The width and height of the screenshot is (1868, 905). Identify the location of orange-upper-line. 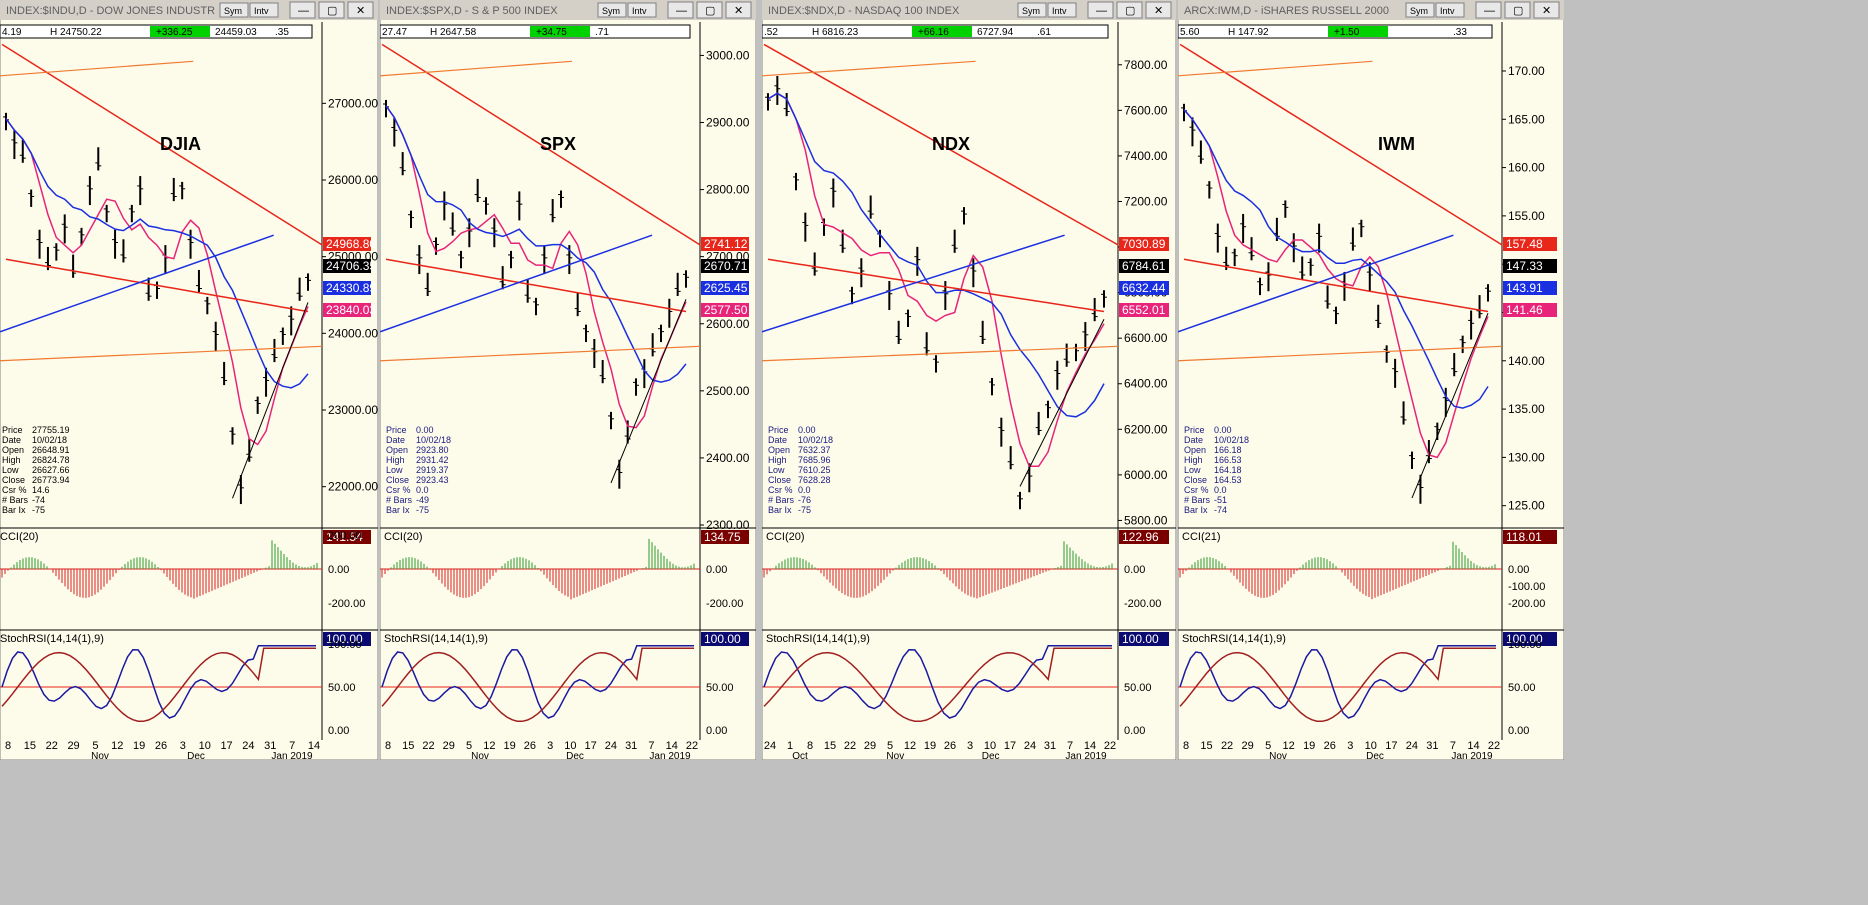
(869, 68).